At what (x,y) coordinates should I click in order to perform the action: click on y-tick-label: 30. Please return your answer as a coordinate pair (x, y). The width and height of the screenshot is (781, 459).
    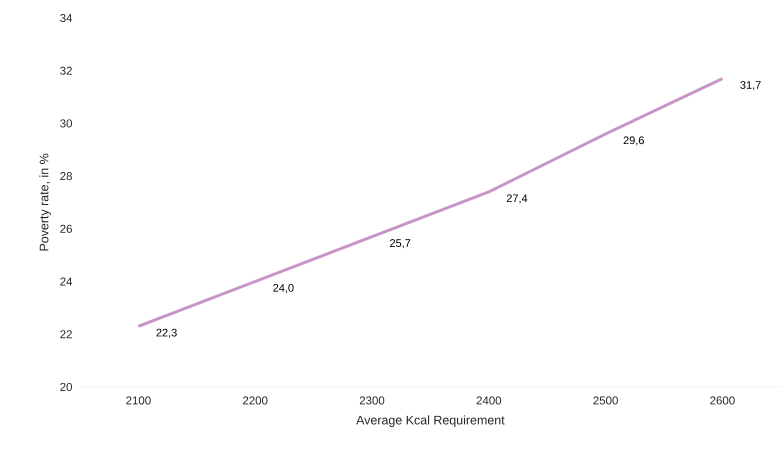
    Looking at the image, I should click on (66, 123).